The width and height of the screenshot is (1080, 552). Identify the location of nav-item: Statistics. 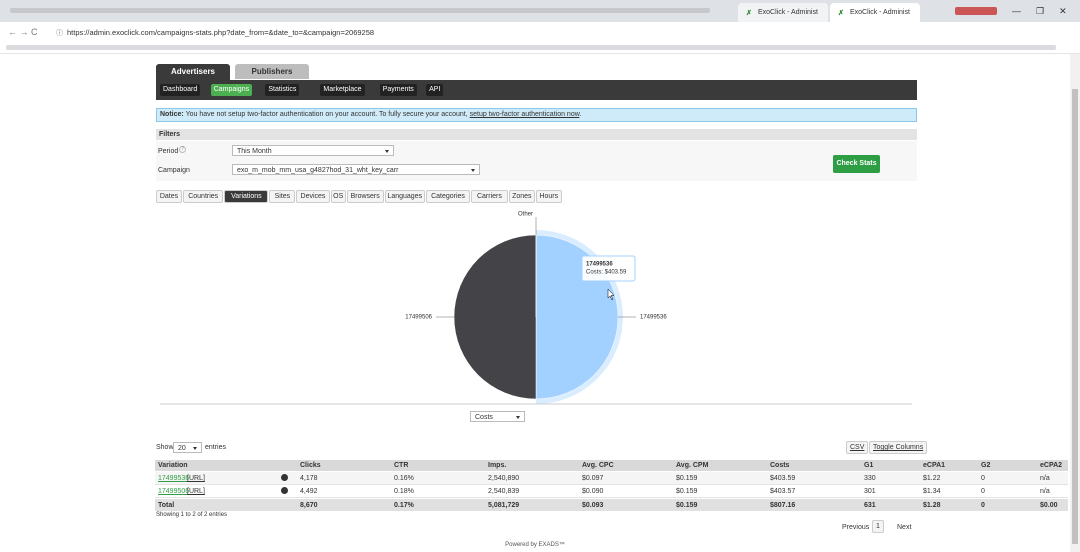
(282, 90).